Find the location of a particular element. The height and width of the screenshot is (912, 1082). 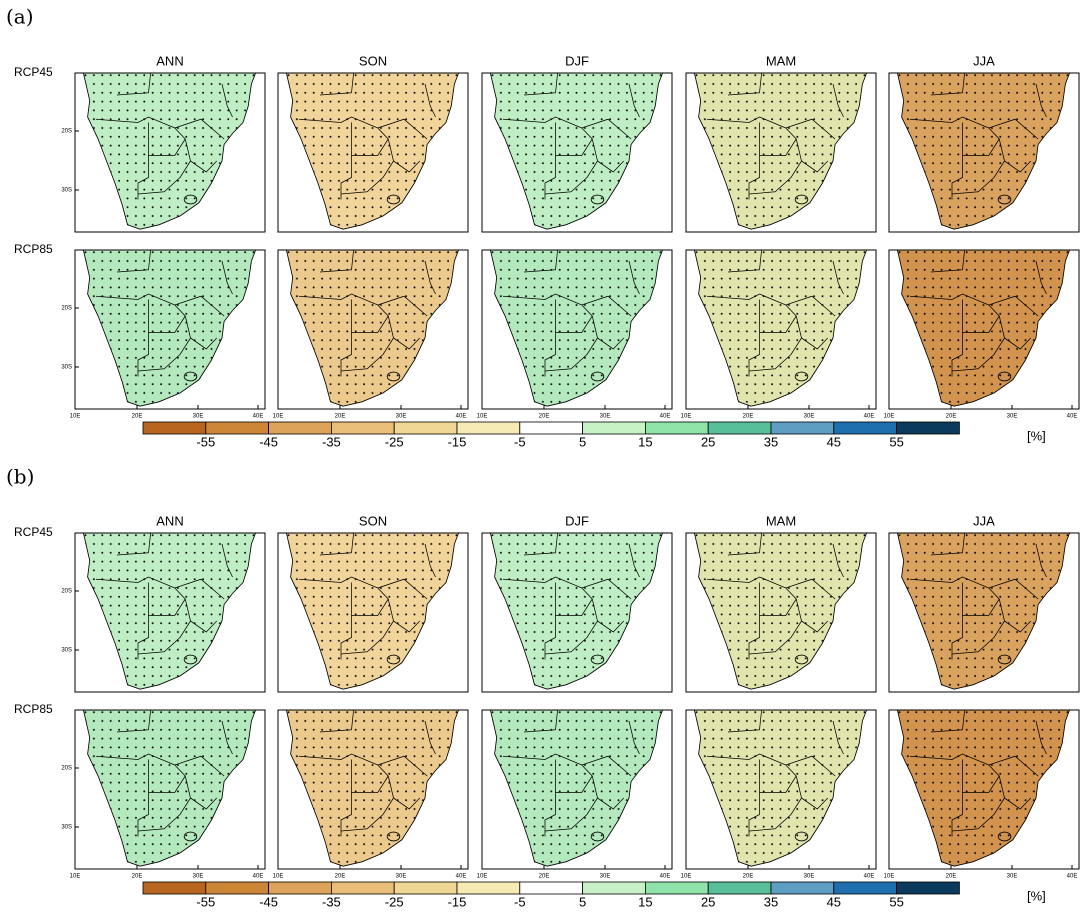

season-title: MAM is located at coordinates (781, 520).